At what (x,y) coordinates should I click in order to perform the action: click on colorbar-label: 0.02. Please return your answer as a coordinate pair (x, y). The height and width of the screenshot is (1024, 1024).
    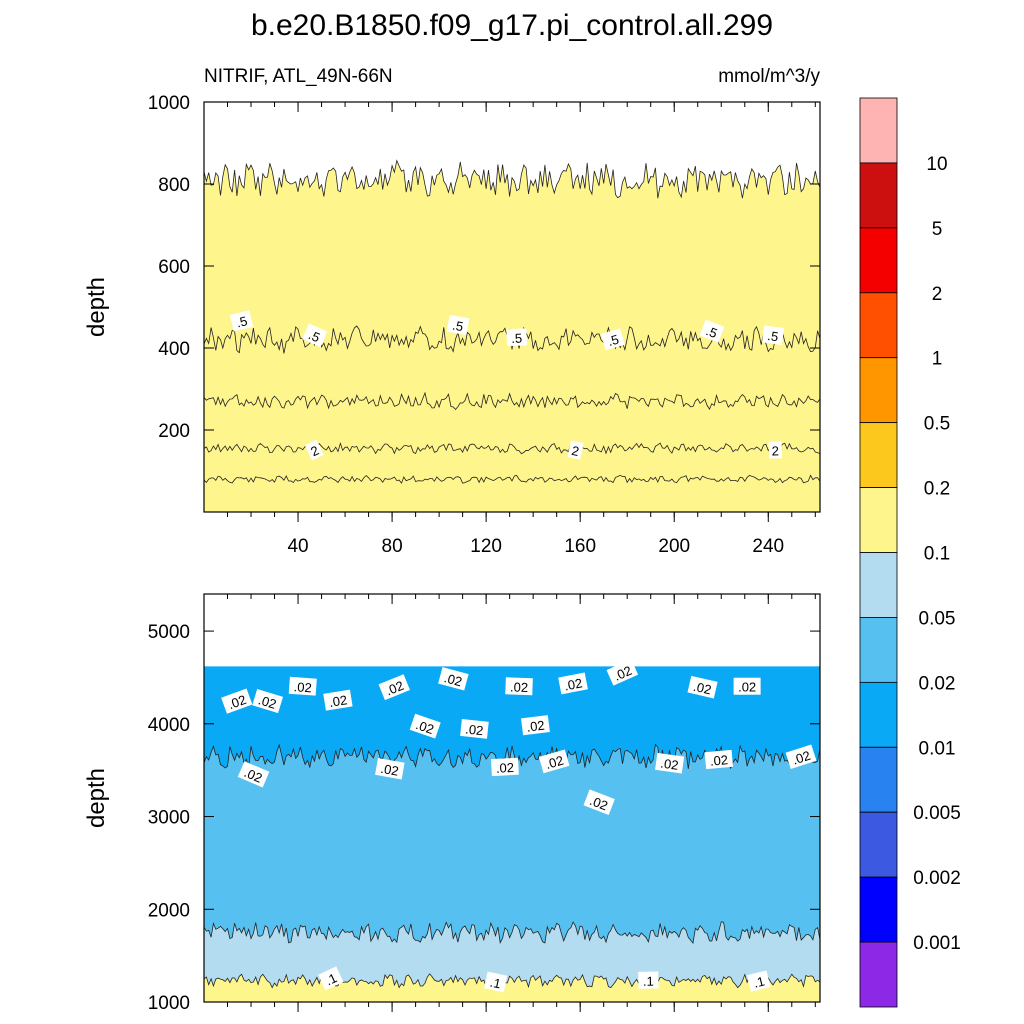
    Looking at the image, I should click on (937, 683).